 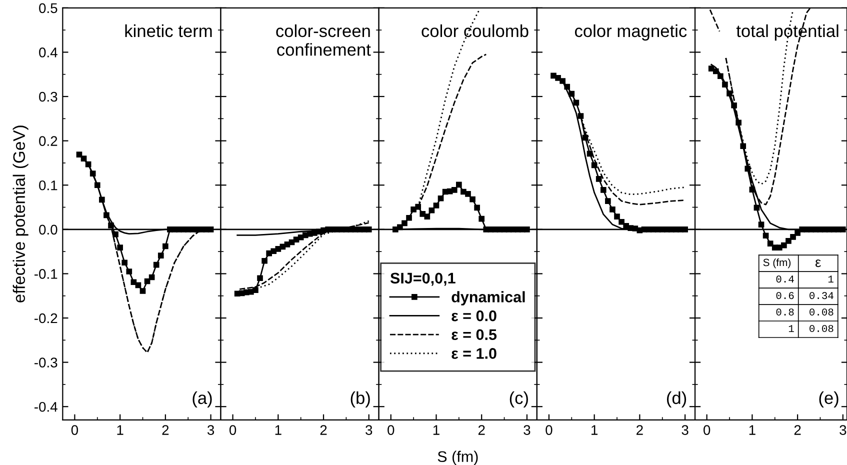 What do you see at coordinates (785, 312) in the screenshot?
I see `annotation: 0.8` at bounding box center [785, 312].